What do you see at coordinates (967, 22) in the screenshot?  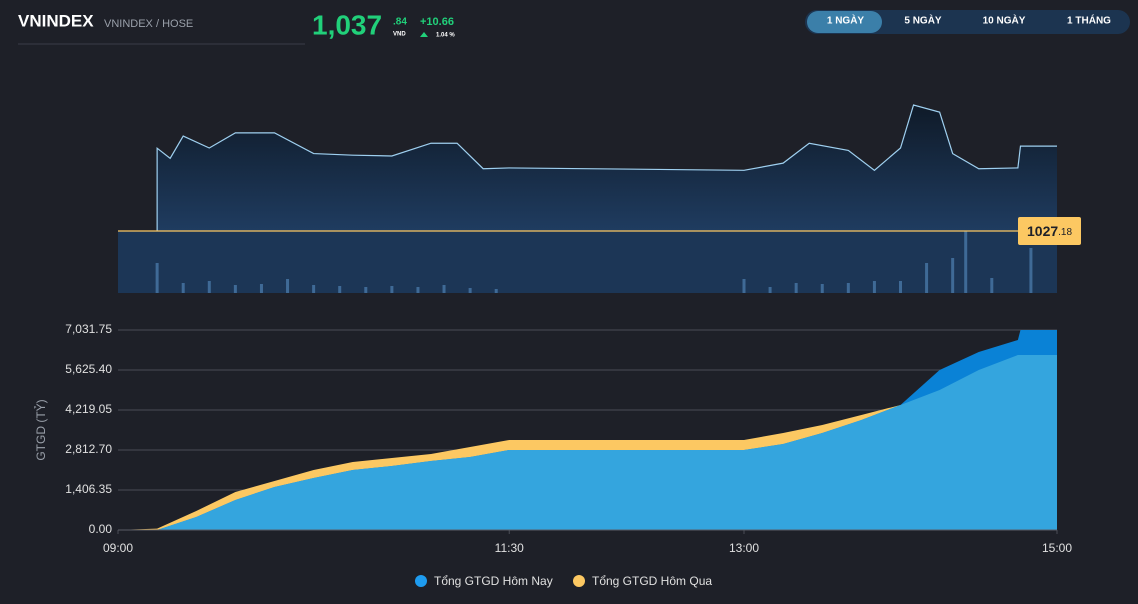 I see `tab-bar` at bounding box center [967, 22].